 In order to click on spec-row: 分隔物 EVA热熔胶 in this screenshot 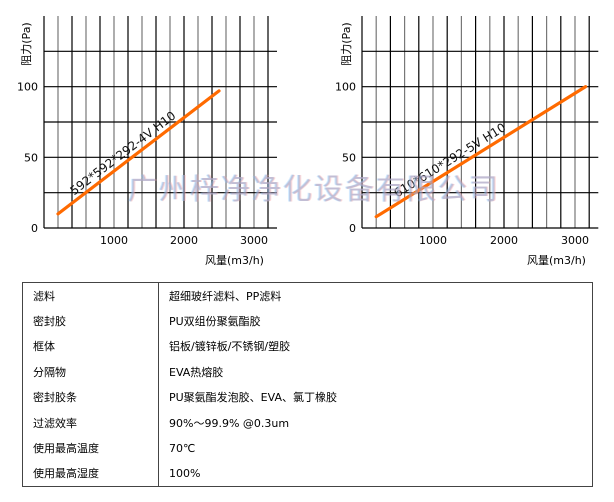, I will do `click(307, 372)`.